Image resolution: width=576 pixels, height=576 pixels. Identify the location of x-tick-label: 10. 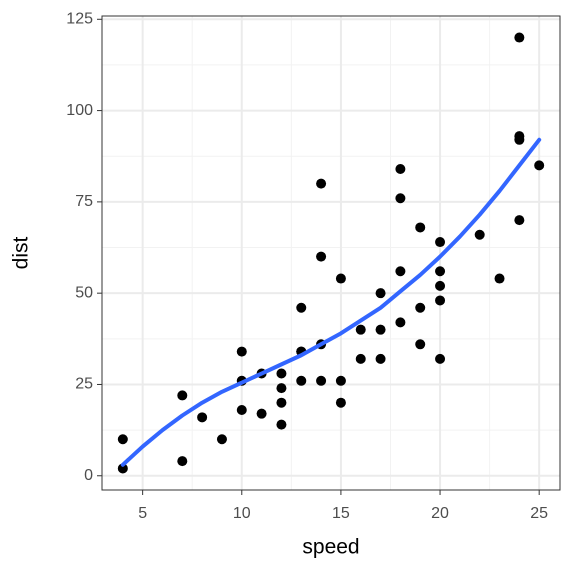
(242, 513).